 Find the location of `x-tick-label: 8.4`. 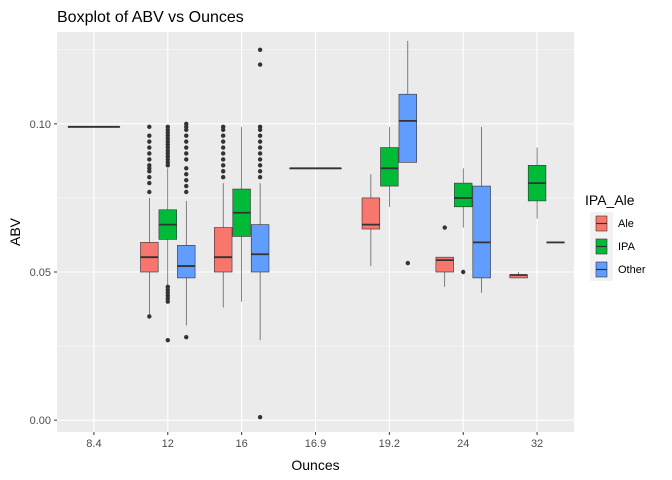

x-tick-label: 8.4 is located at coordinates (93, 444).